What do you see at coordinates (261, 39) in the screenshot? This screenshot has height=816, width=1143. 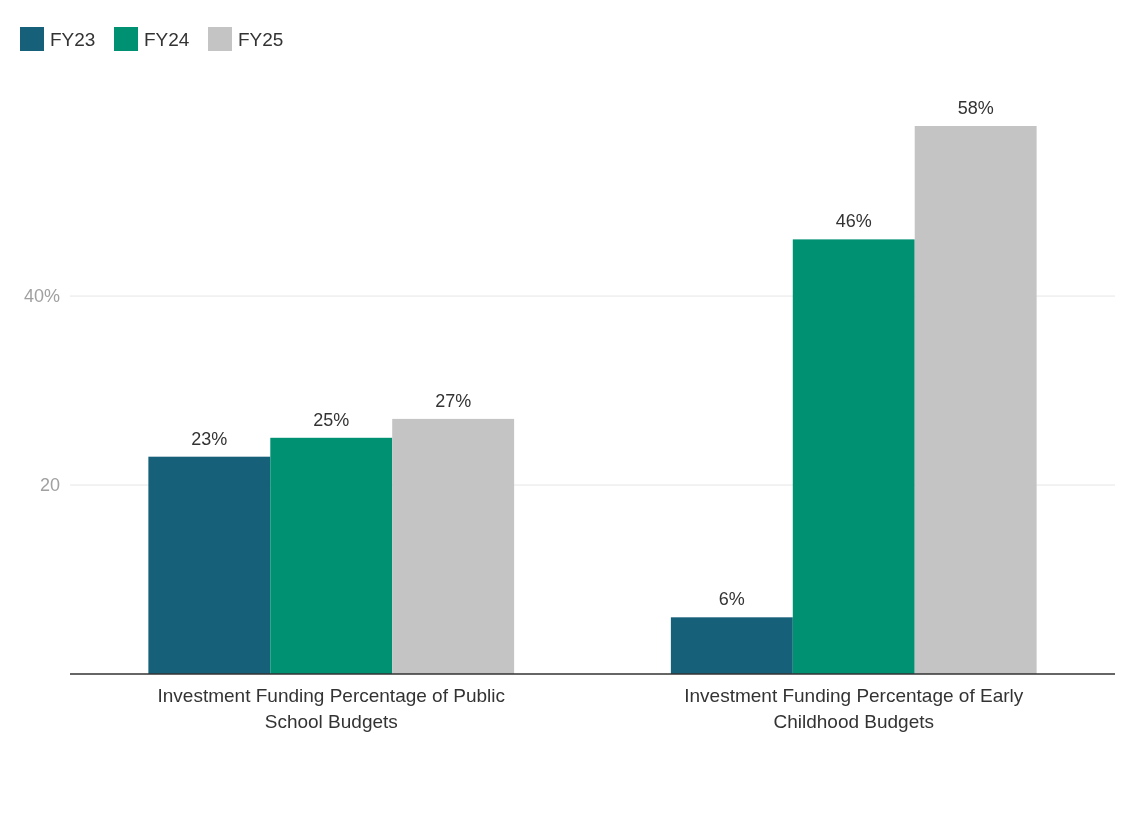 I see `legend-label: FY25` at bounding box center [261, 39].